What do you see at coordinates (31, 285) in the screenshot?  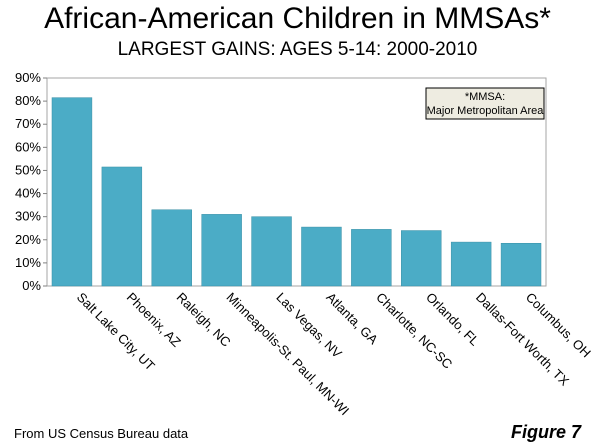 I see `y-tick-label: 0%` at bounding box center [31, 285].